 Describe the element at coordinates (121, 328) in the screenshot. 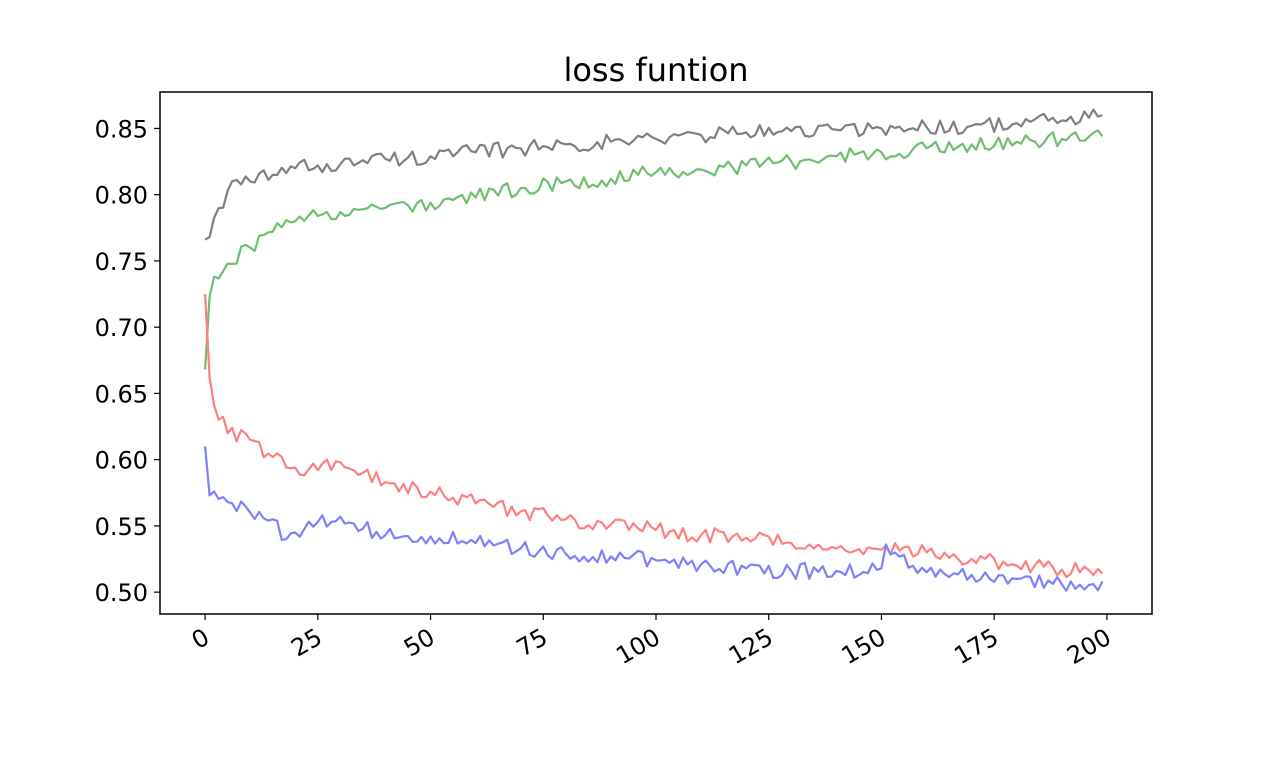

I see `y-tick-label: 0.70` at that location.